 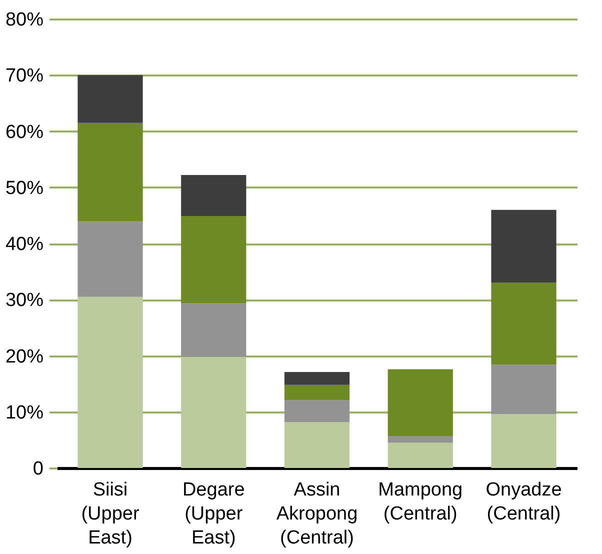 I want to click on y-tick-label: 40%, so click(x=24, y=244).